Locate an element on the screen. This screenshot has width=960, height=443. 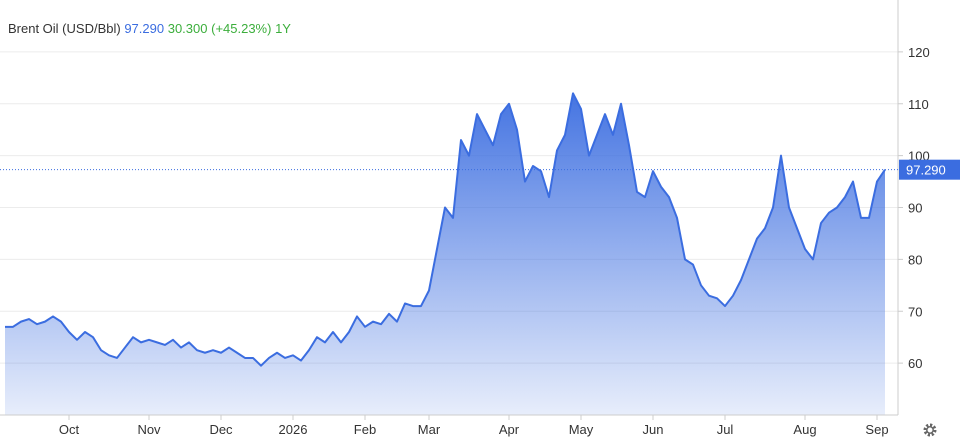
x-tick-label: May is located at coordinates (581, 429).